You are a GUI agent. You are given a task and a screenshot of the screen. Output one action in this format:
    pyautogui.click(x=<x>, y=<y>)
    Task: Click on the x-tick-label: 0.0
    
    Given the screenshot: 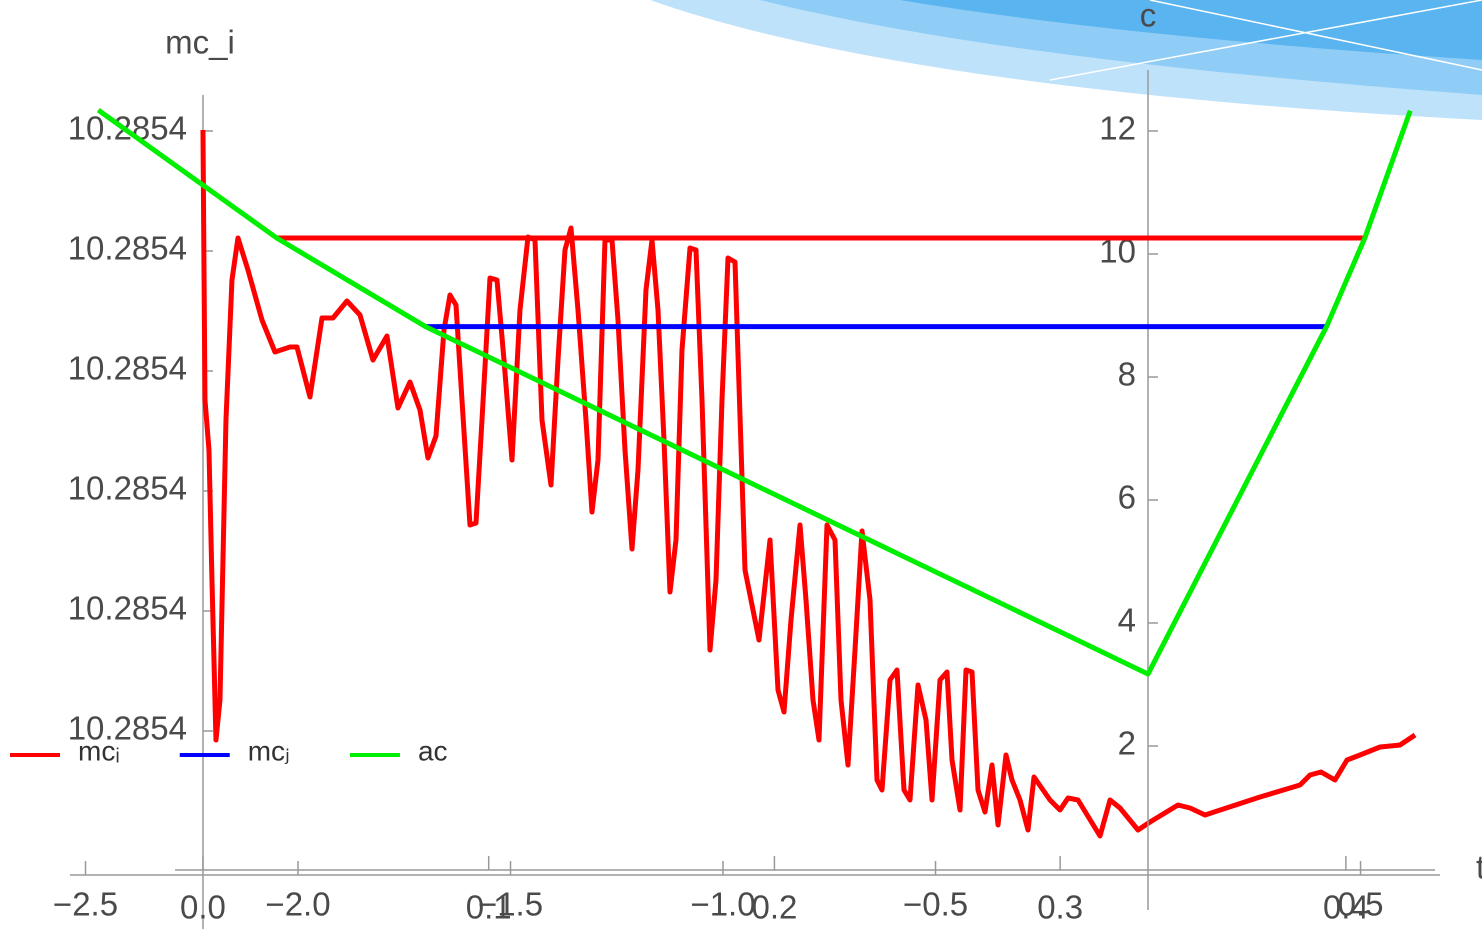 What is the action you would take?
    pyautogui.click(x=203, y=907)
    